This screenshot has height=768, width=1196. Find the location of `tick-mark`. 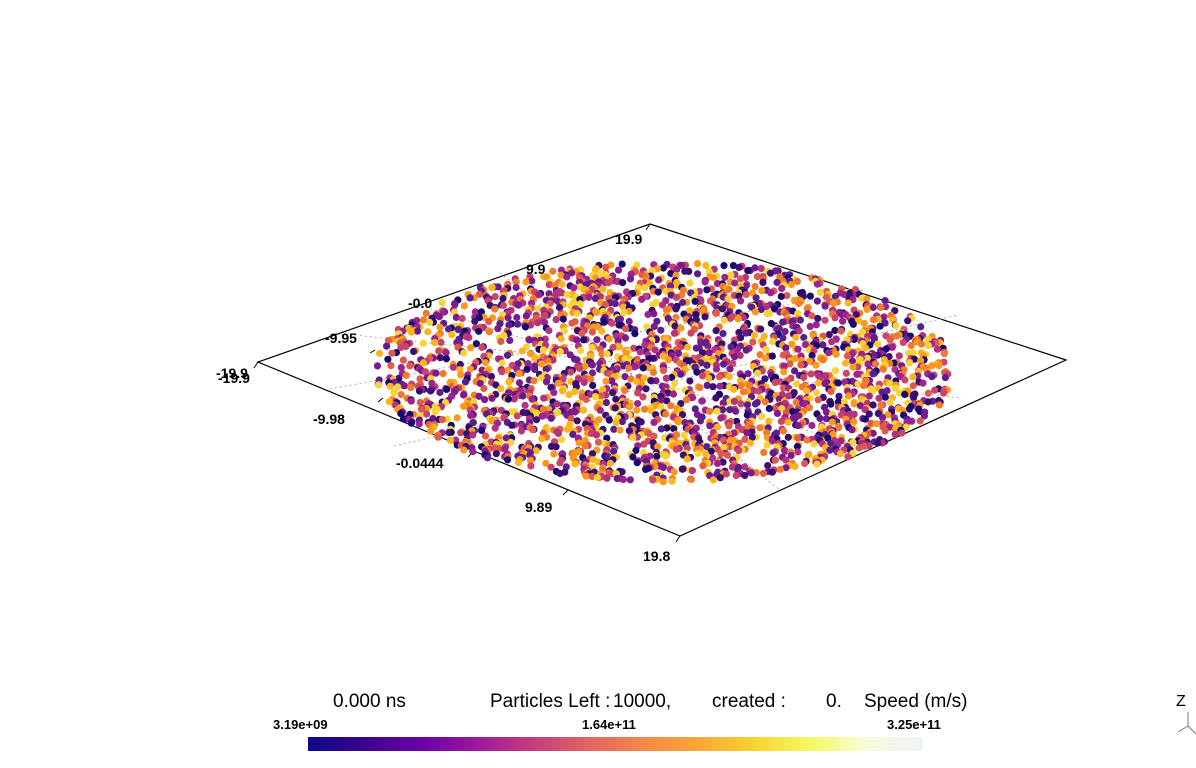

tick-mark is located at coordinates (565, 492).